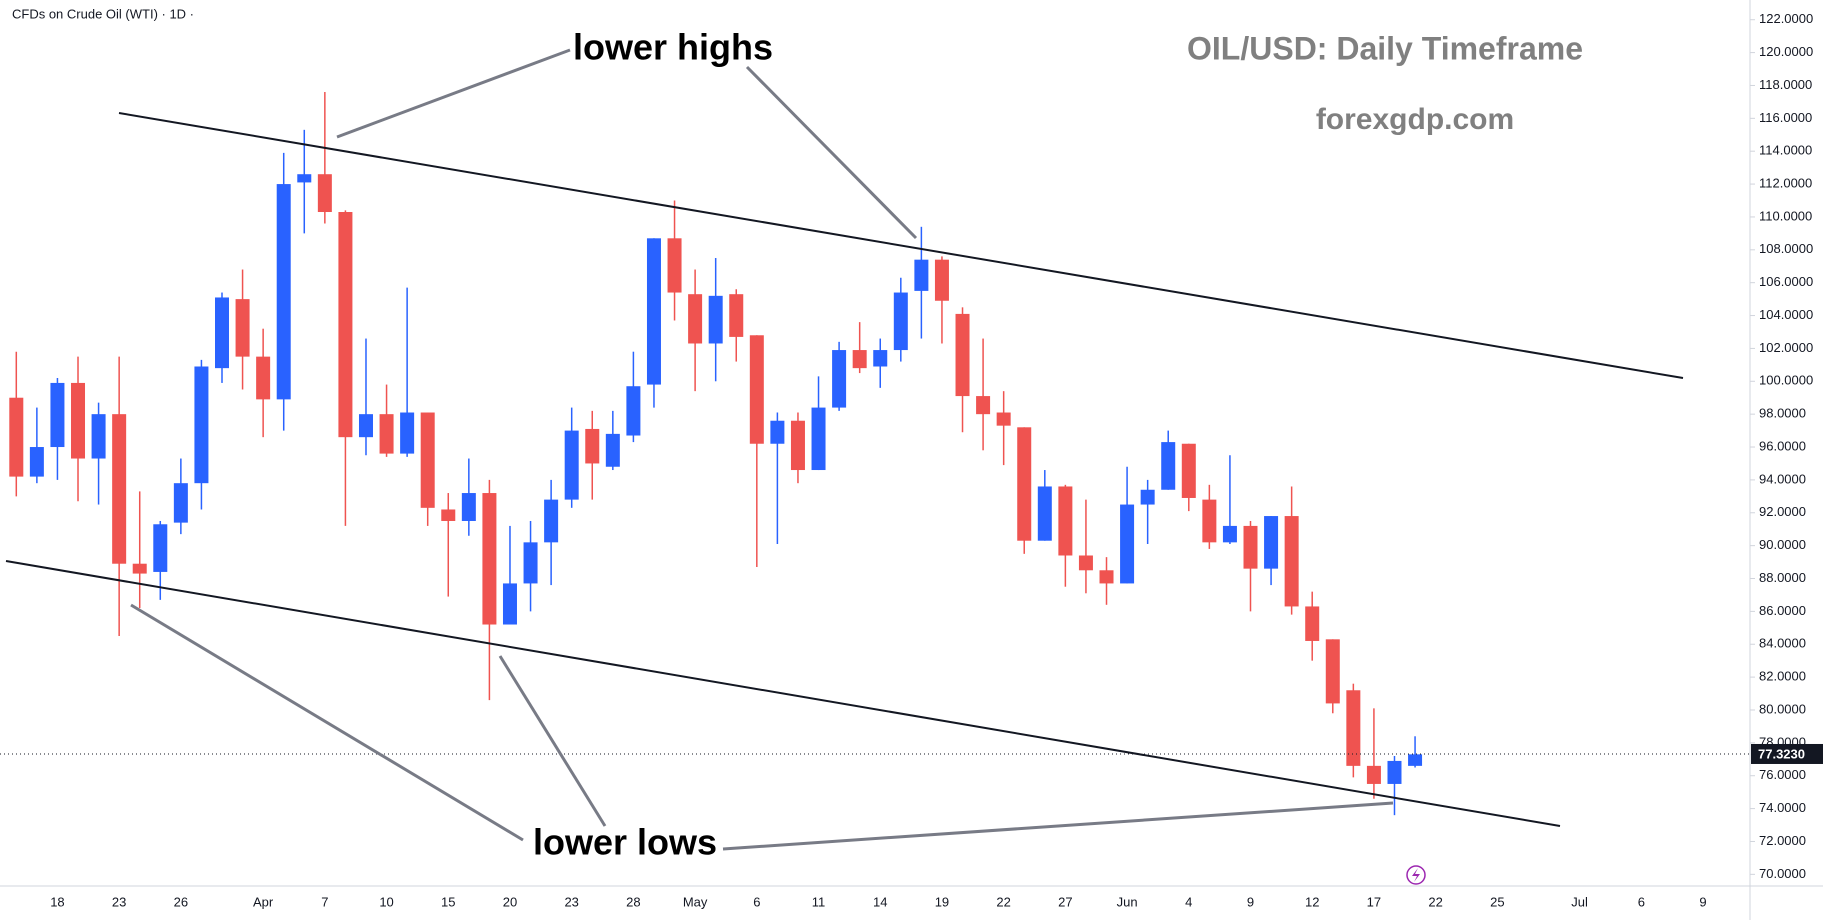 Image resolution: width=1823 pixels, height=920 pixels. Describe the element at coordinates (819, 901) in the screenshot. I see `x-tick-label: 11` at that location.